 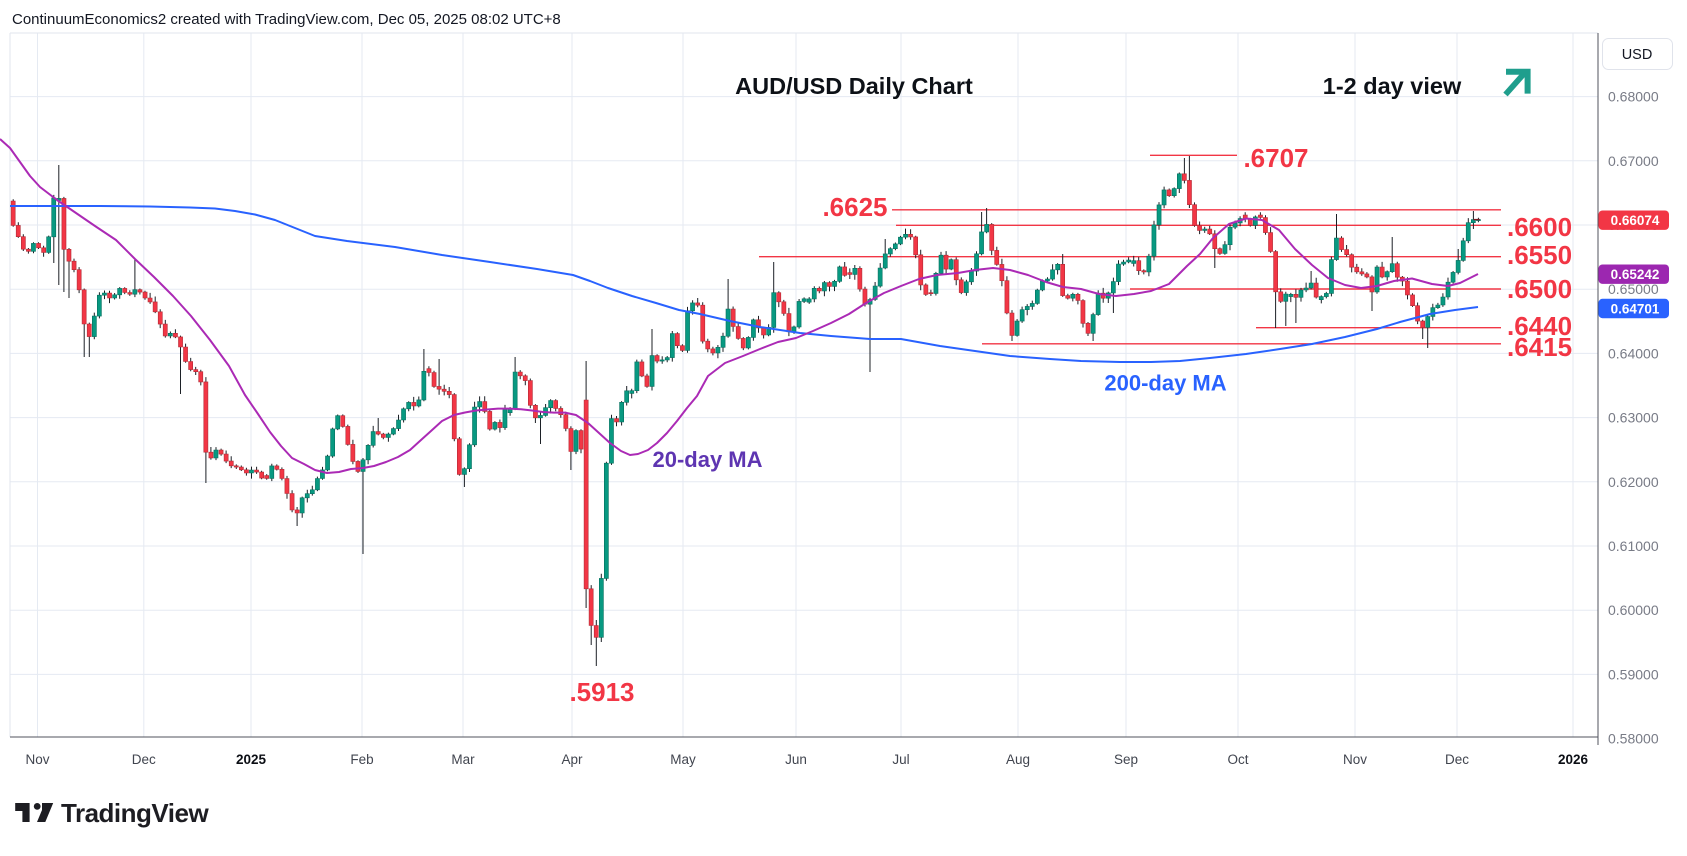 I want to click on svg-text: 0.63000, so click(x=1633, y=418).